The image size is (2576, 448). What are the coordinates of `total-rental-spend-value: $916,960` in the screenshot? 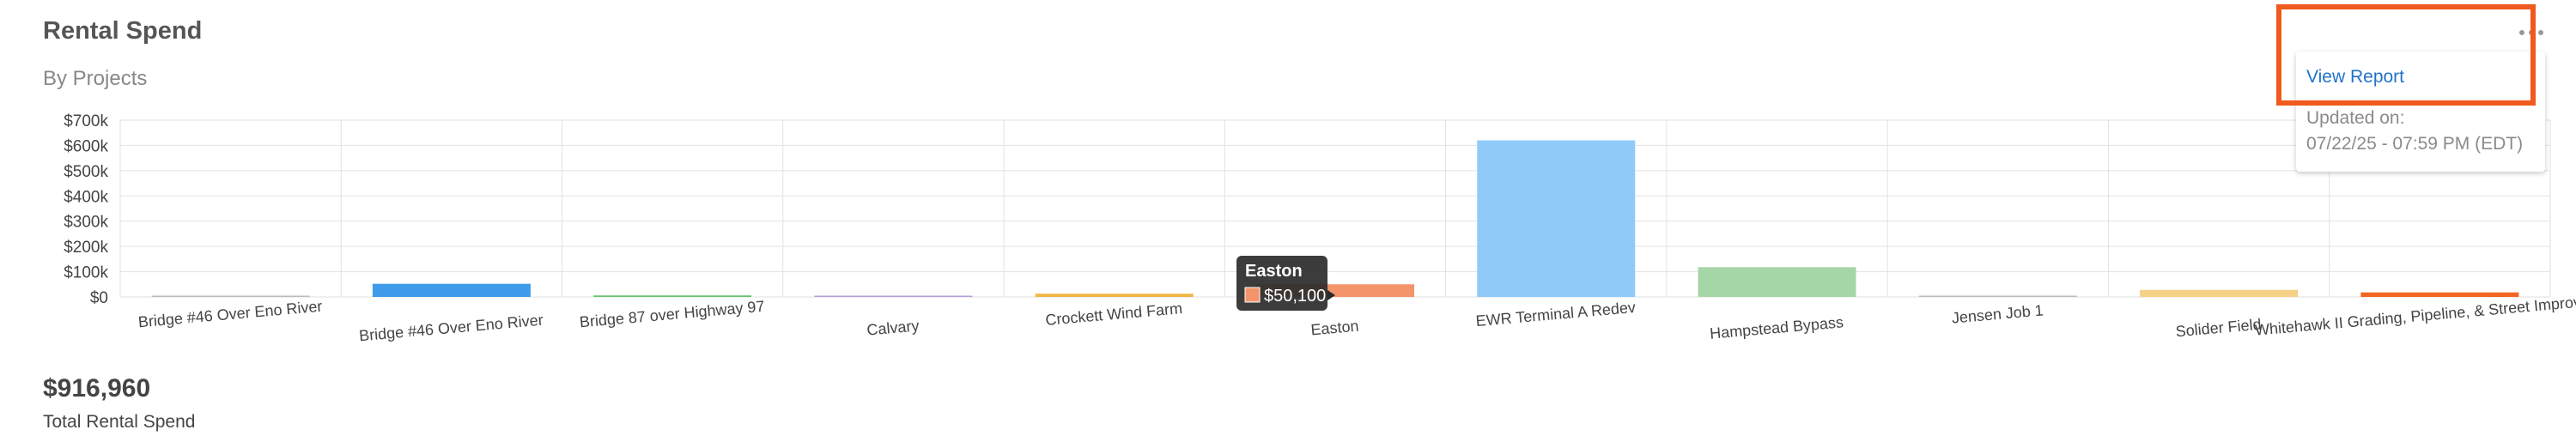 It's located at (97, 388).